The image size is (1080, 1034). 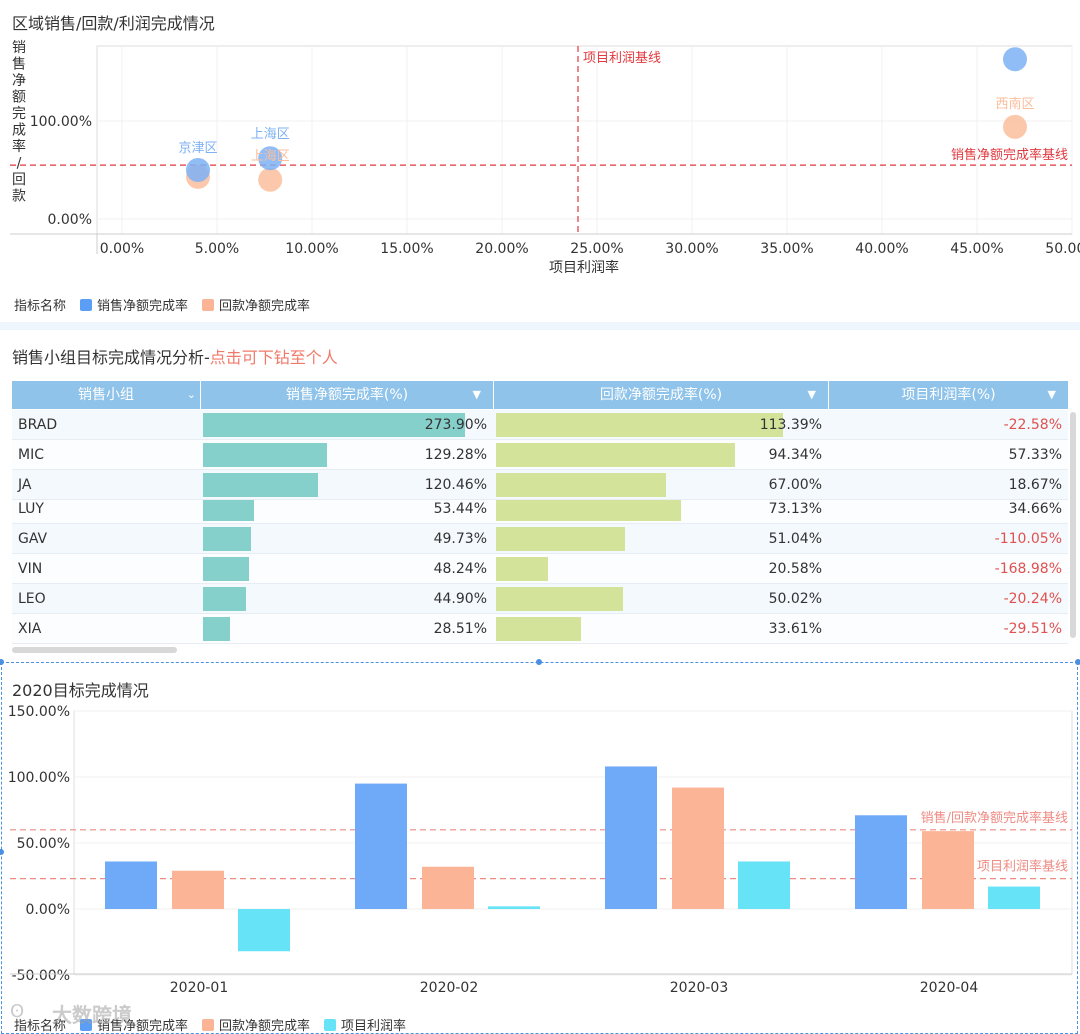 What do you see at coordinates (61, 122) in the screenshot?
I see `y-tick-label: 100.00%` at bounding box center [61, 122].